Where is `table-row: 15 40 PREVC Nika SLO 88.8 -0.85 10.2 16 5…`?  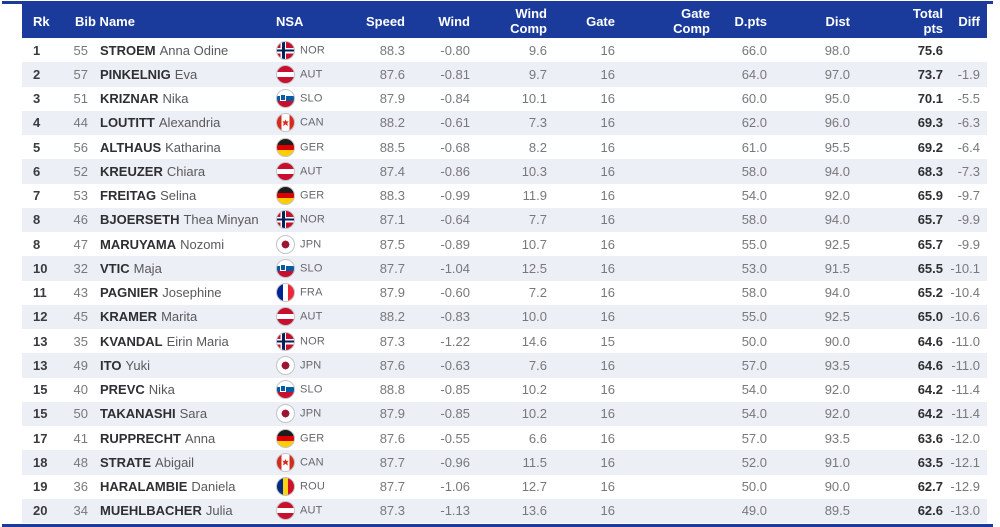
table-row: 15 40 PREVC Nika SLO 88.8 -0.85 10.2 16 5… is located at coordinates (504, 389).